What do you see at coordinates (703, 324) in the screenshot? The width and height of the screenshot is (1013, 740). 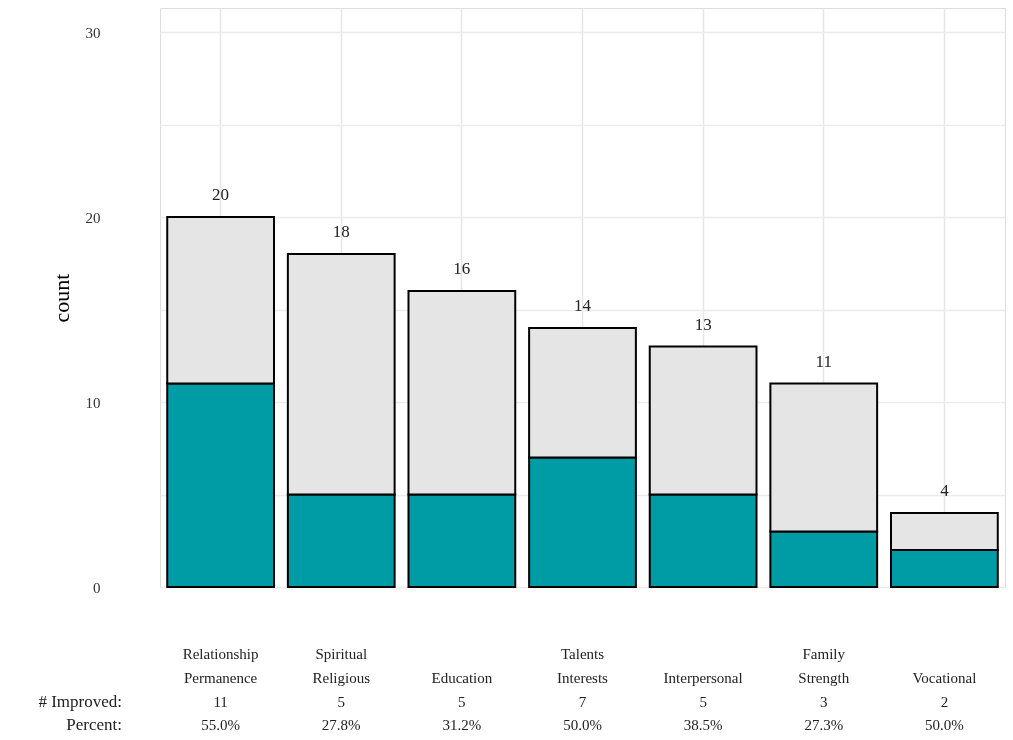 I see `total-label: 13` at bounding box center [703, 324].